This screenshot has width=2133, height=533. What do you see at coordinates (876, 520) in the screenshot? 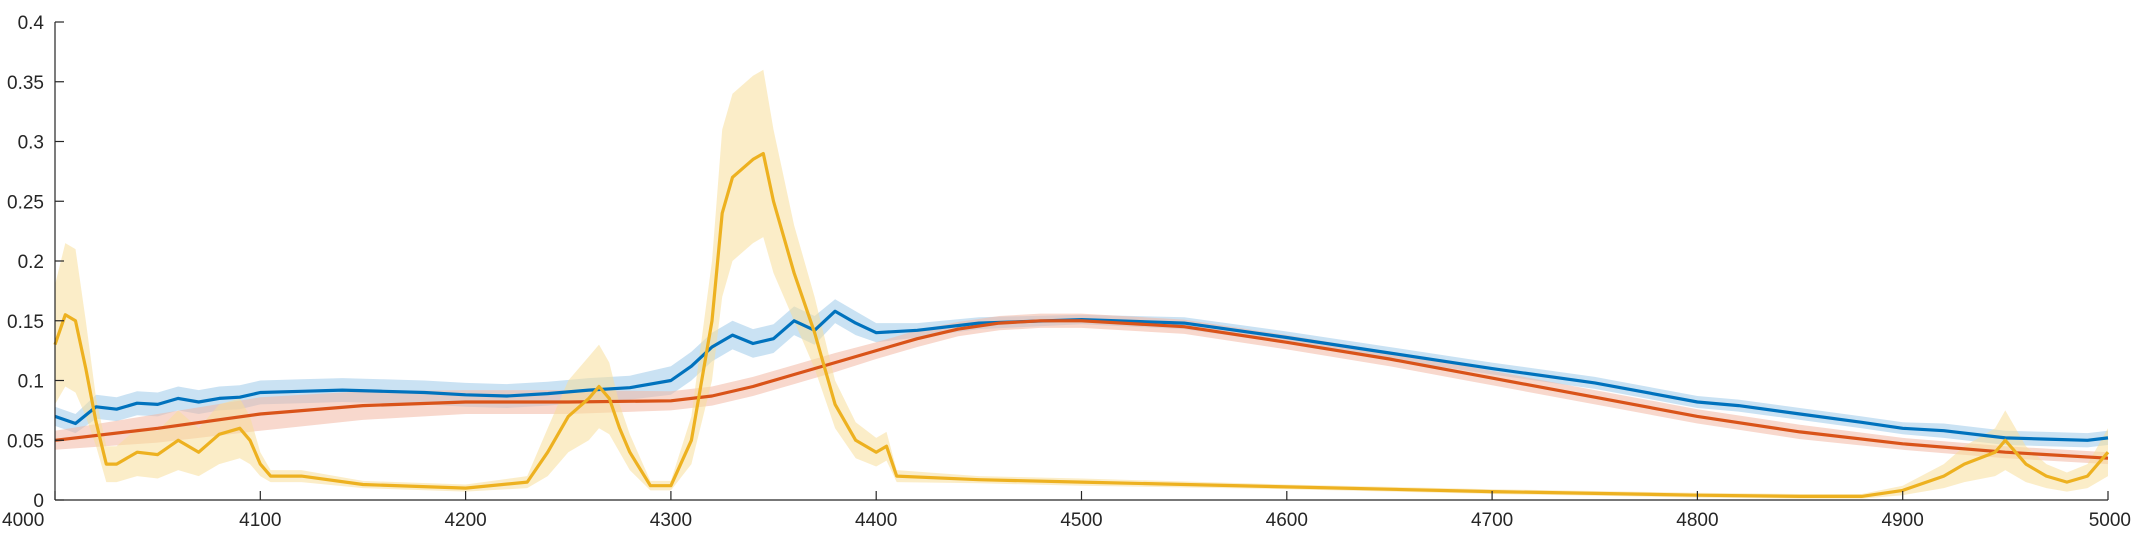
I see `x-tick-label: 4400` at bounding box center [876, 520].